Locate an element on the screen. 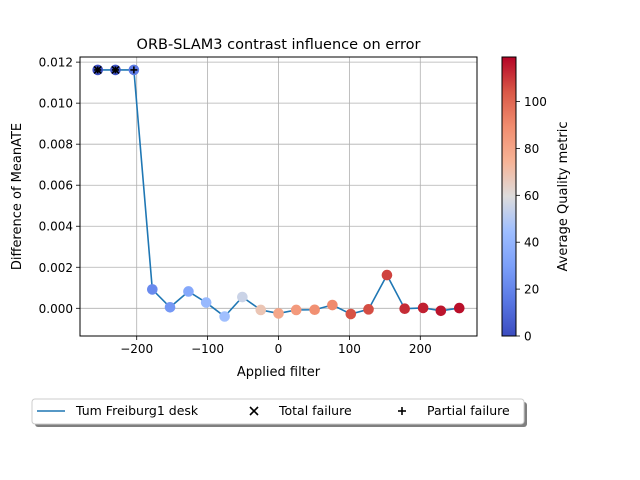  y-axis-label: Difference of MeanATE is located at coordinates (17, 196).